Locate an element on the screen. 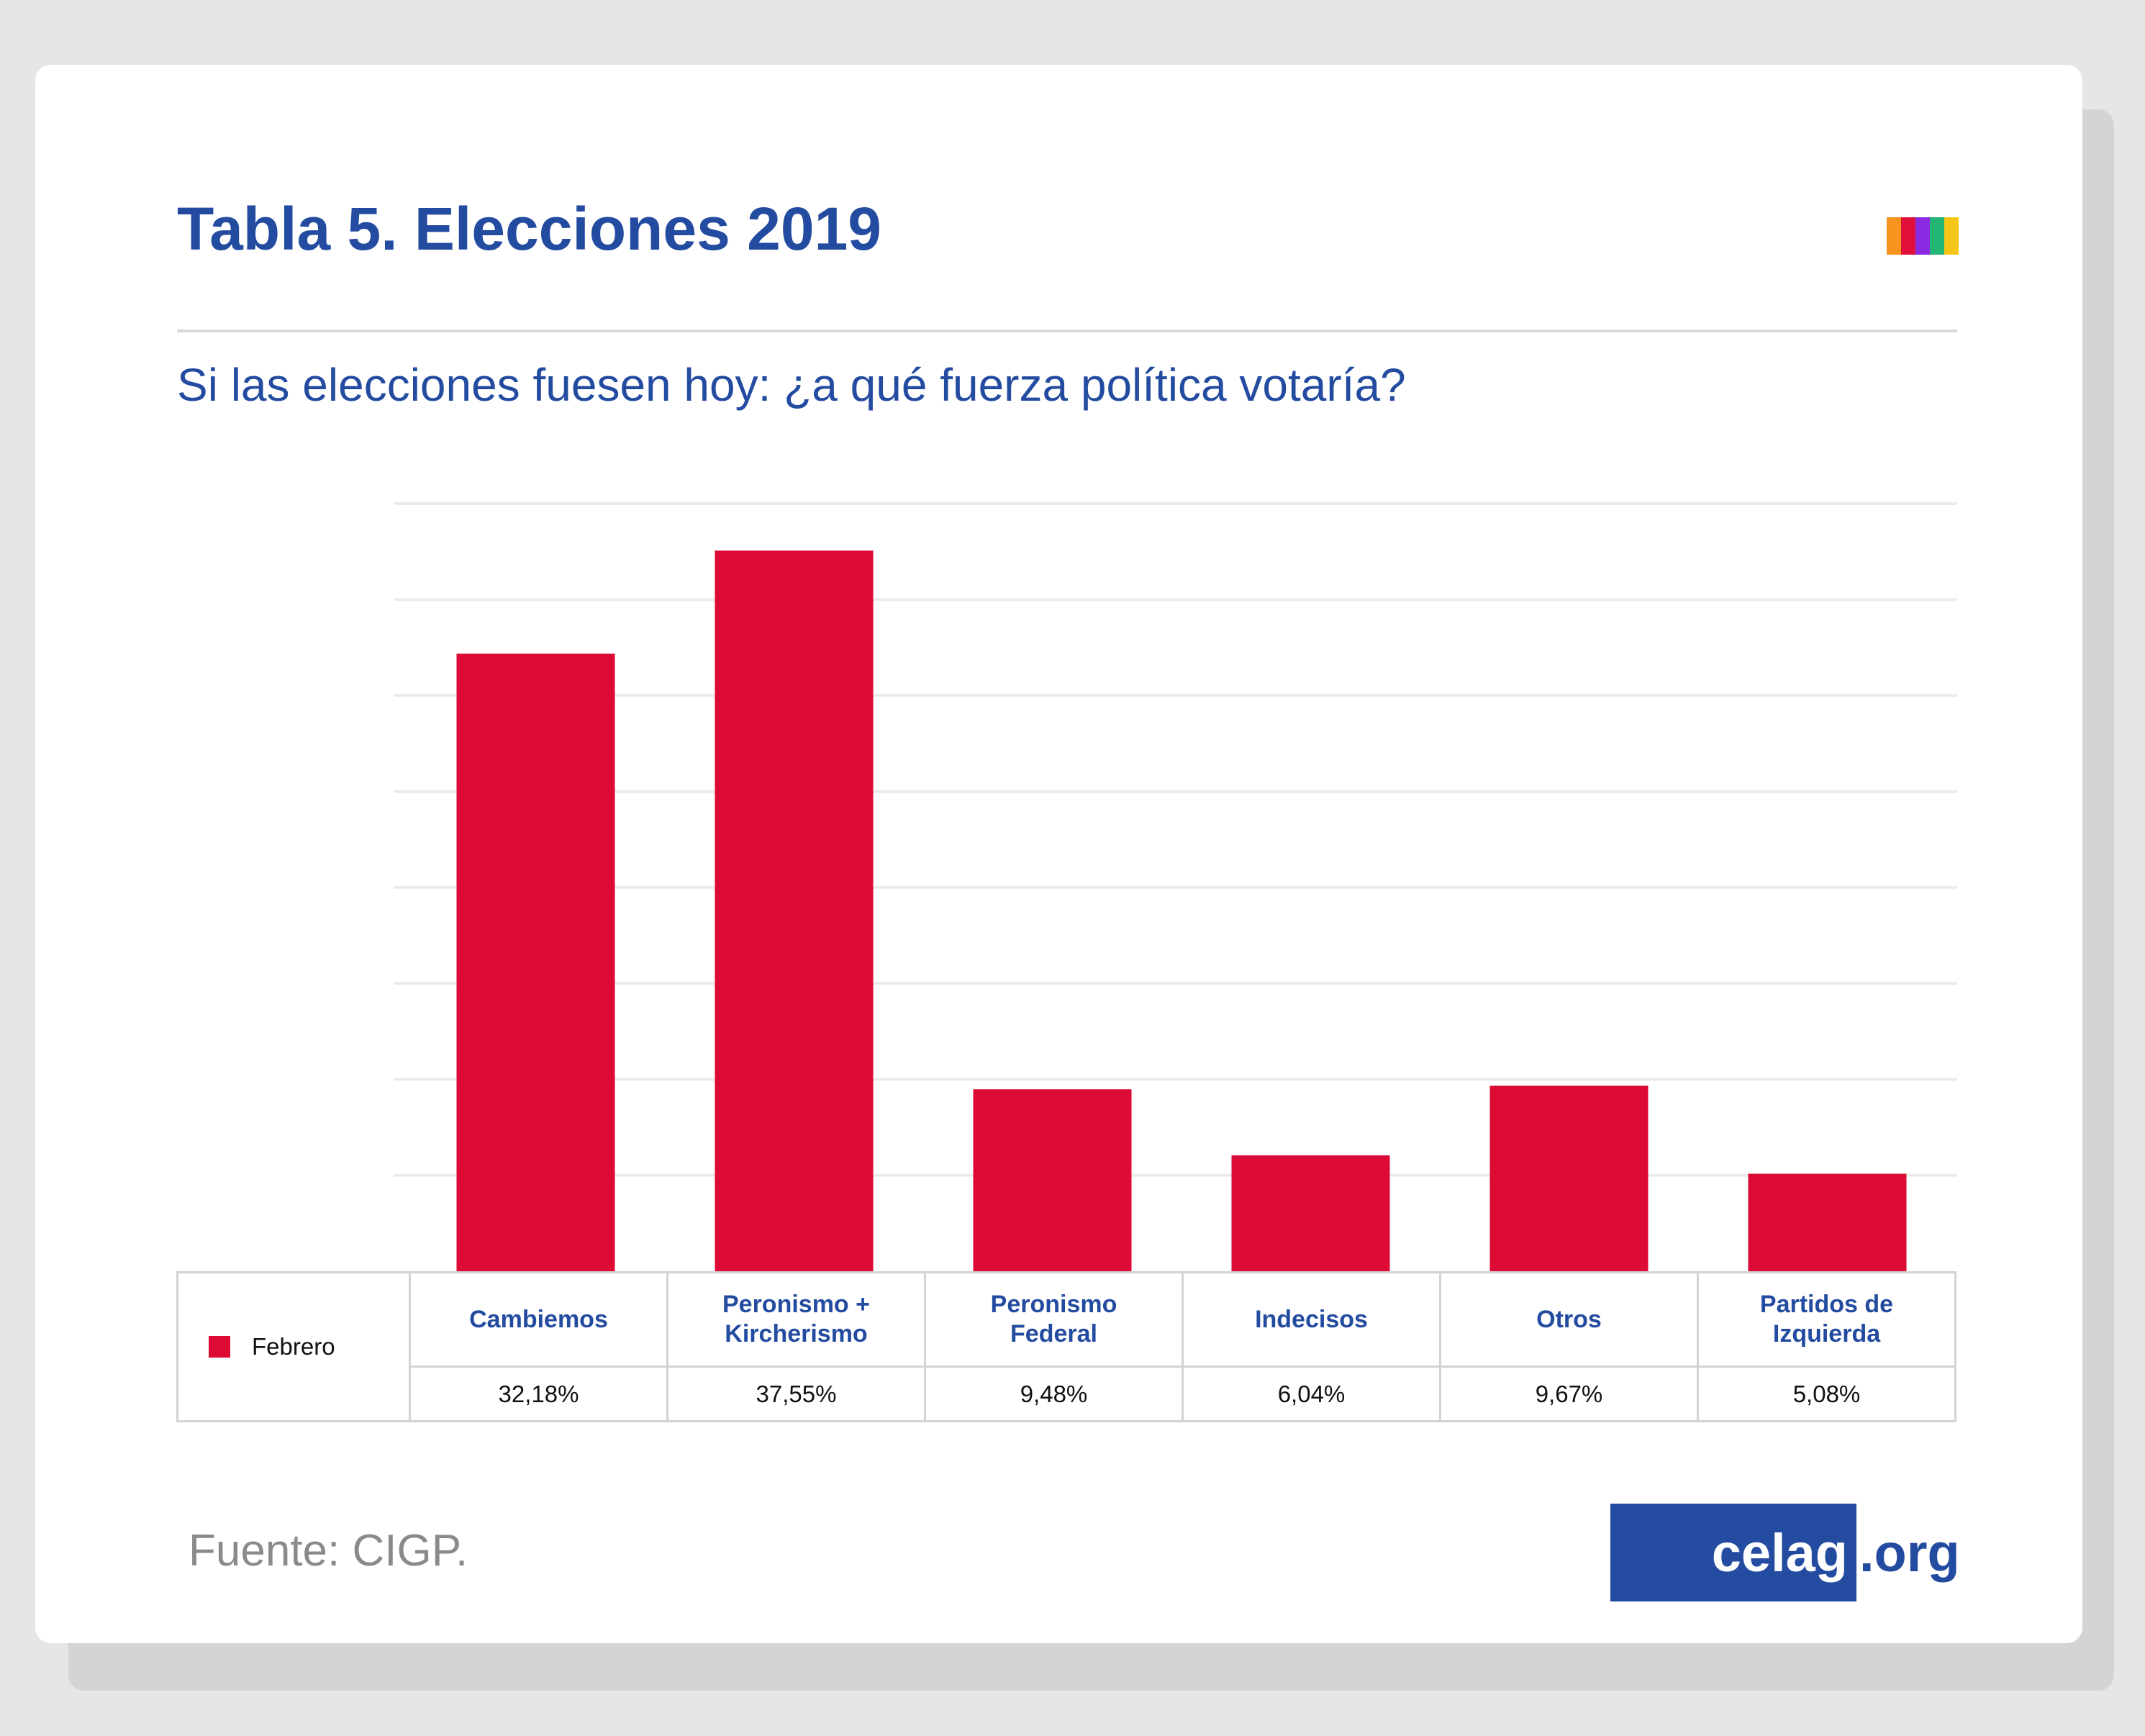  value-label: 9,48% is located at coordinates (1054, 1393).